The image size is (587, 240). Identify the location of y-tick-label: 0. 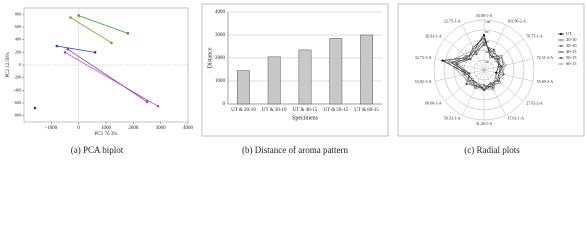
(224, 104).